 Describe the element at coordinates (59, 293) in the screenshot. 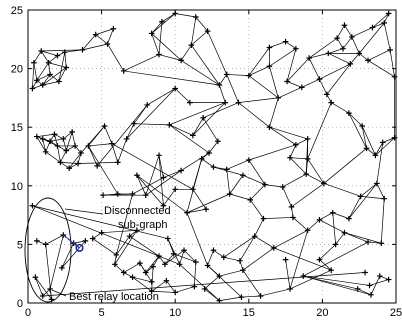

I see `relay-pointer-line` at that location.